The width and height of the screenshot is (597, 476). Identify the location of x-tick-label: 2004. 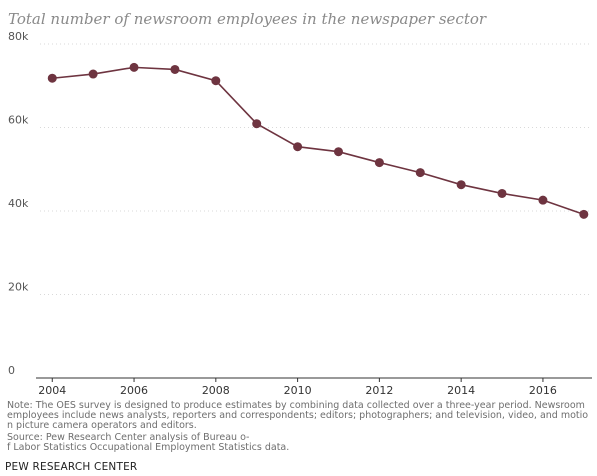
(52, 390).